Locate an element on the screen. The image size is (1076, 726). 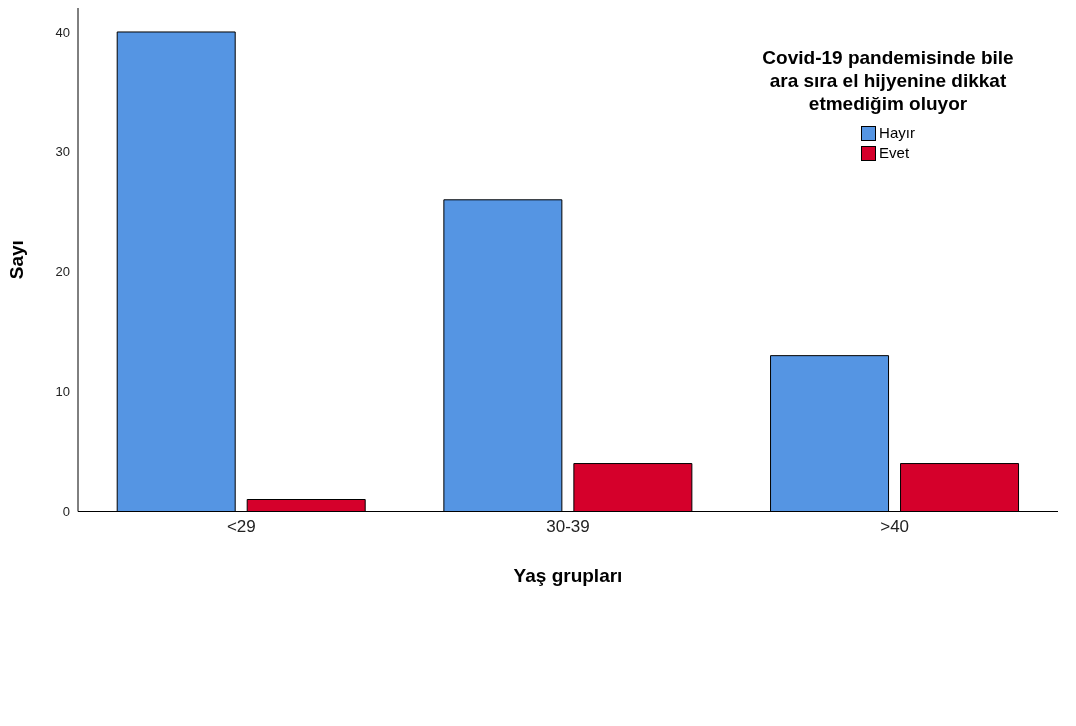
x-axis-title: Yaş grupları is located at coordinates (568, 575).